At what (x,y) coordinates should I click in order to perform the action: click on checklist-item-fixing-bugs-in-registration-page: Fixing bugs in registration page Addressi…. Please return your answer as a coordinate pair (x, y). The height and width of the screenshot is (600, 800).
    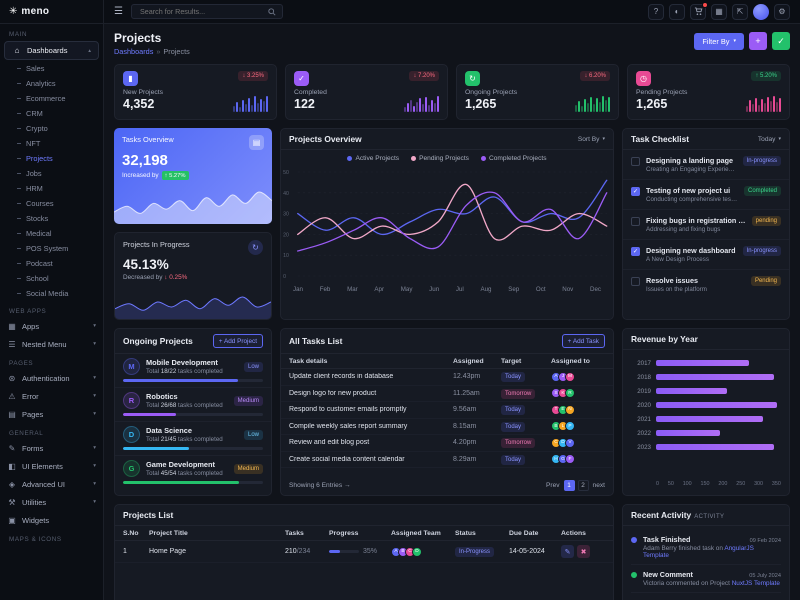
    Looking at the image, I should click on (706, 225).